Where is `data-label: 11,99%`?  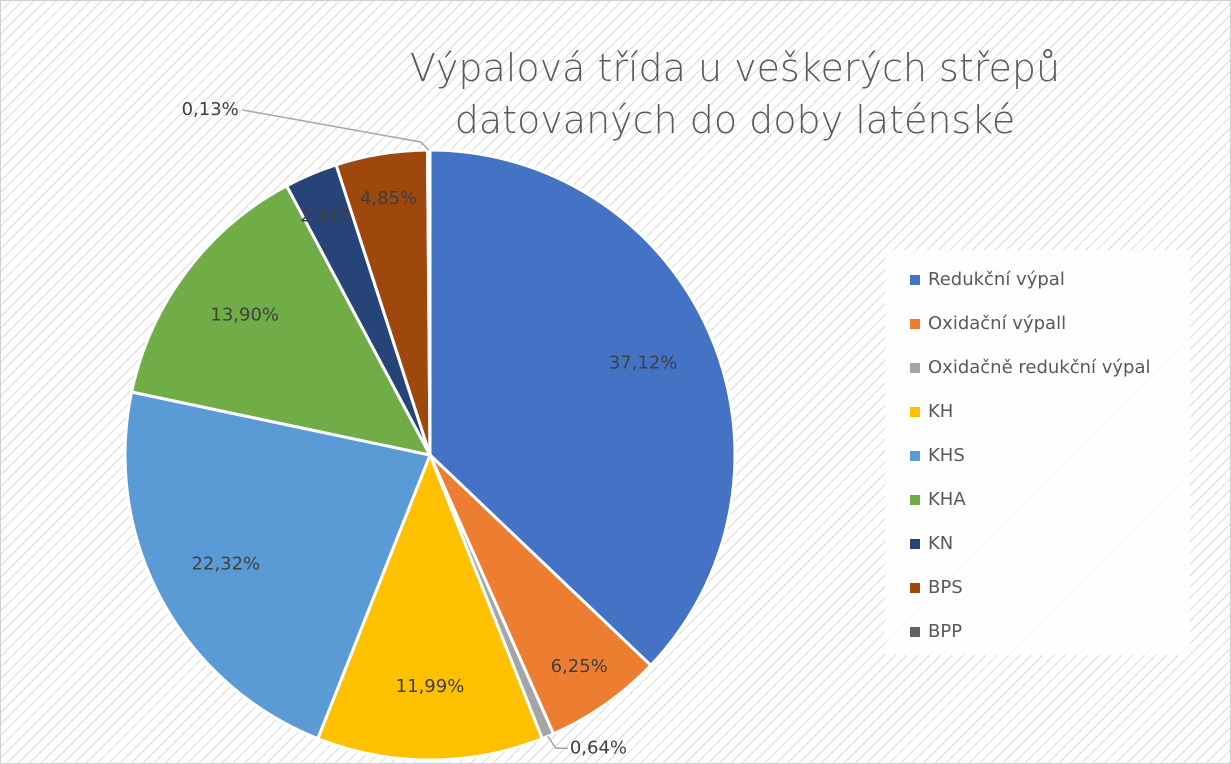 data-label: 11,99% is located at coordinates (430, 686).